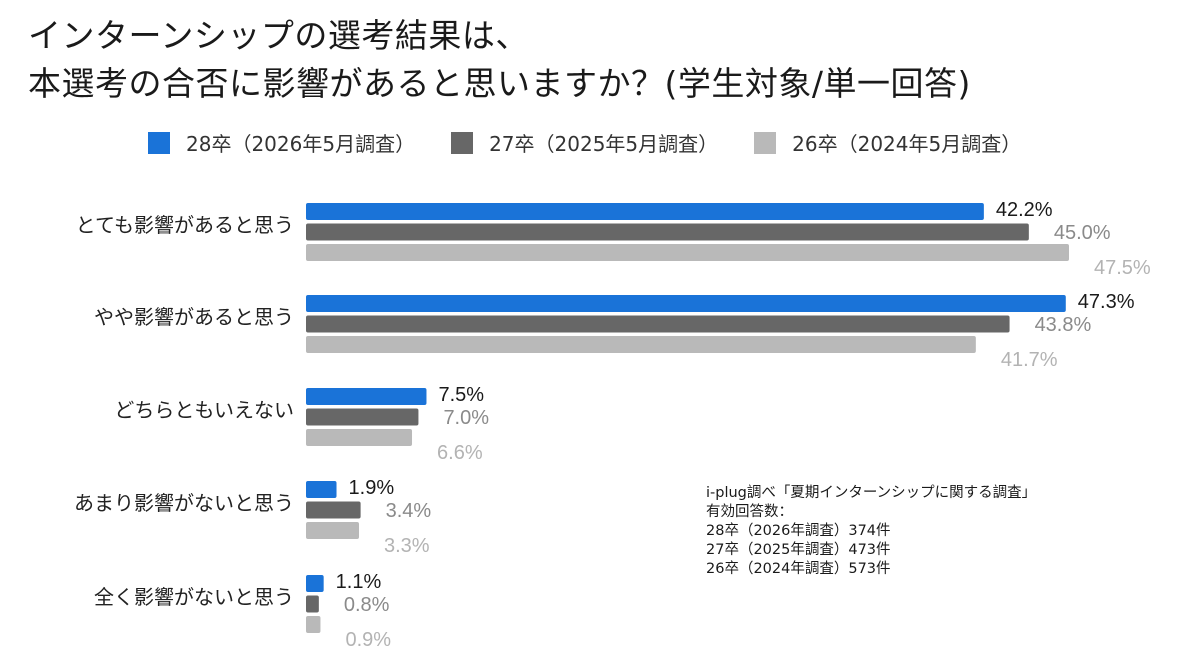 This screenshot has height=668, width=1198. I want to click on data-label-series-1-cat-1: 42.2%, so click(1024, 210).